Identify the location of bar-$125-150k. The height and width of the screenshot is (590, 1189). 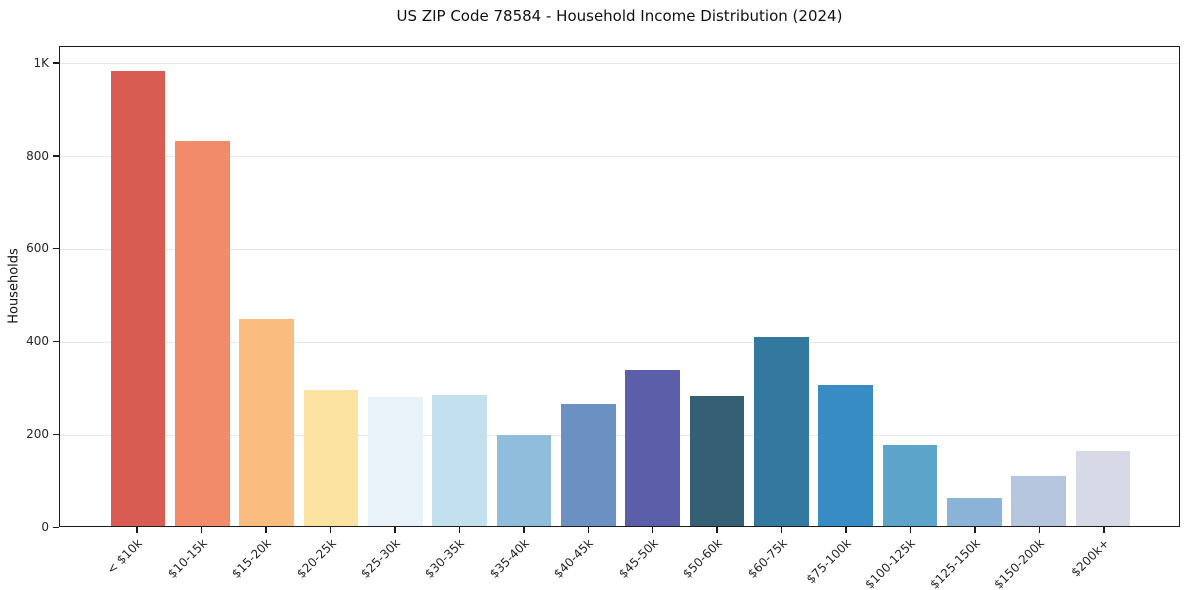
(974, 512).